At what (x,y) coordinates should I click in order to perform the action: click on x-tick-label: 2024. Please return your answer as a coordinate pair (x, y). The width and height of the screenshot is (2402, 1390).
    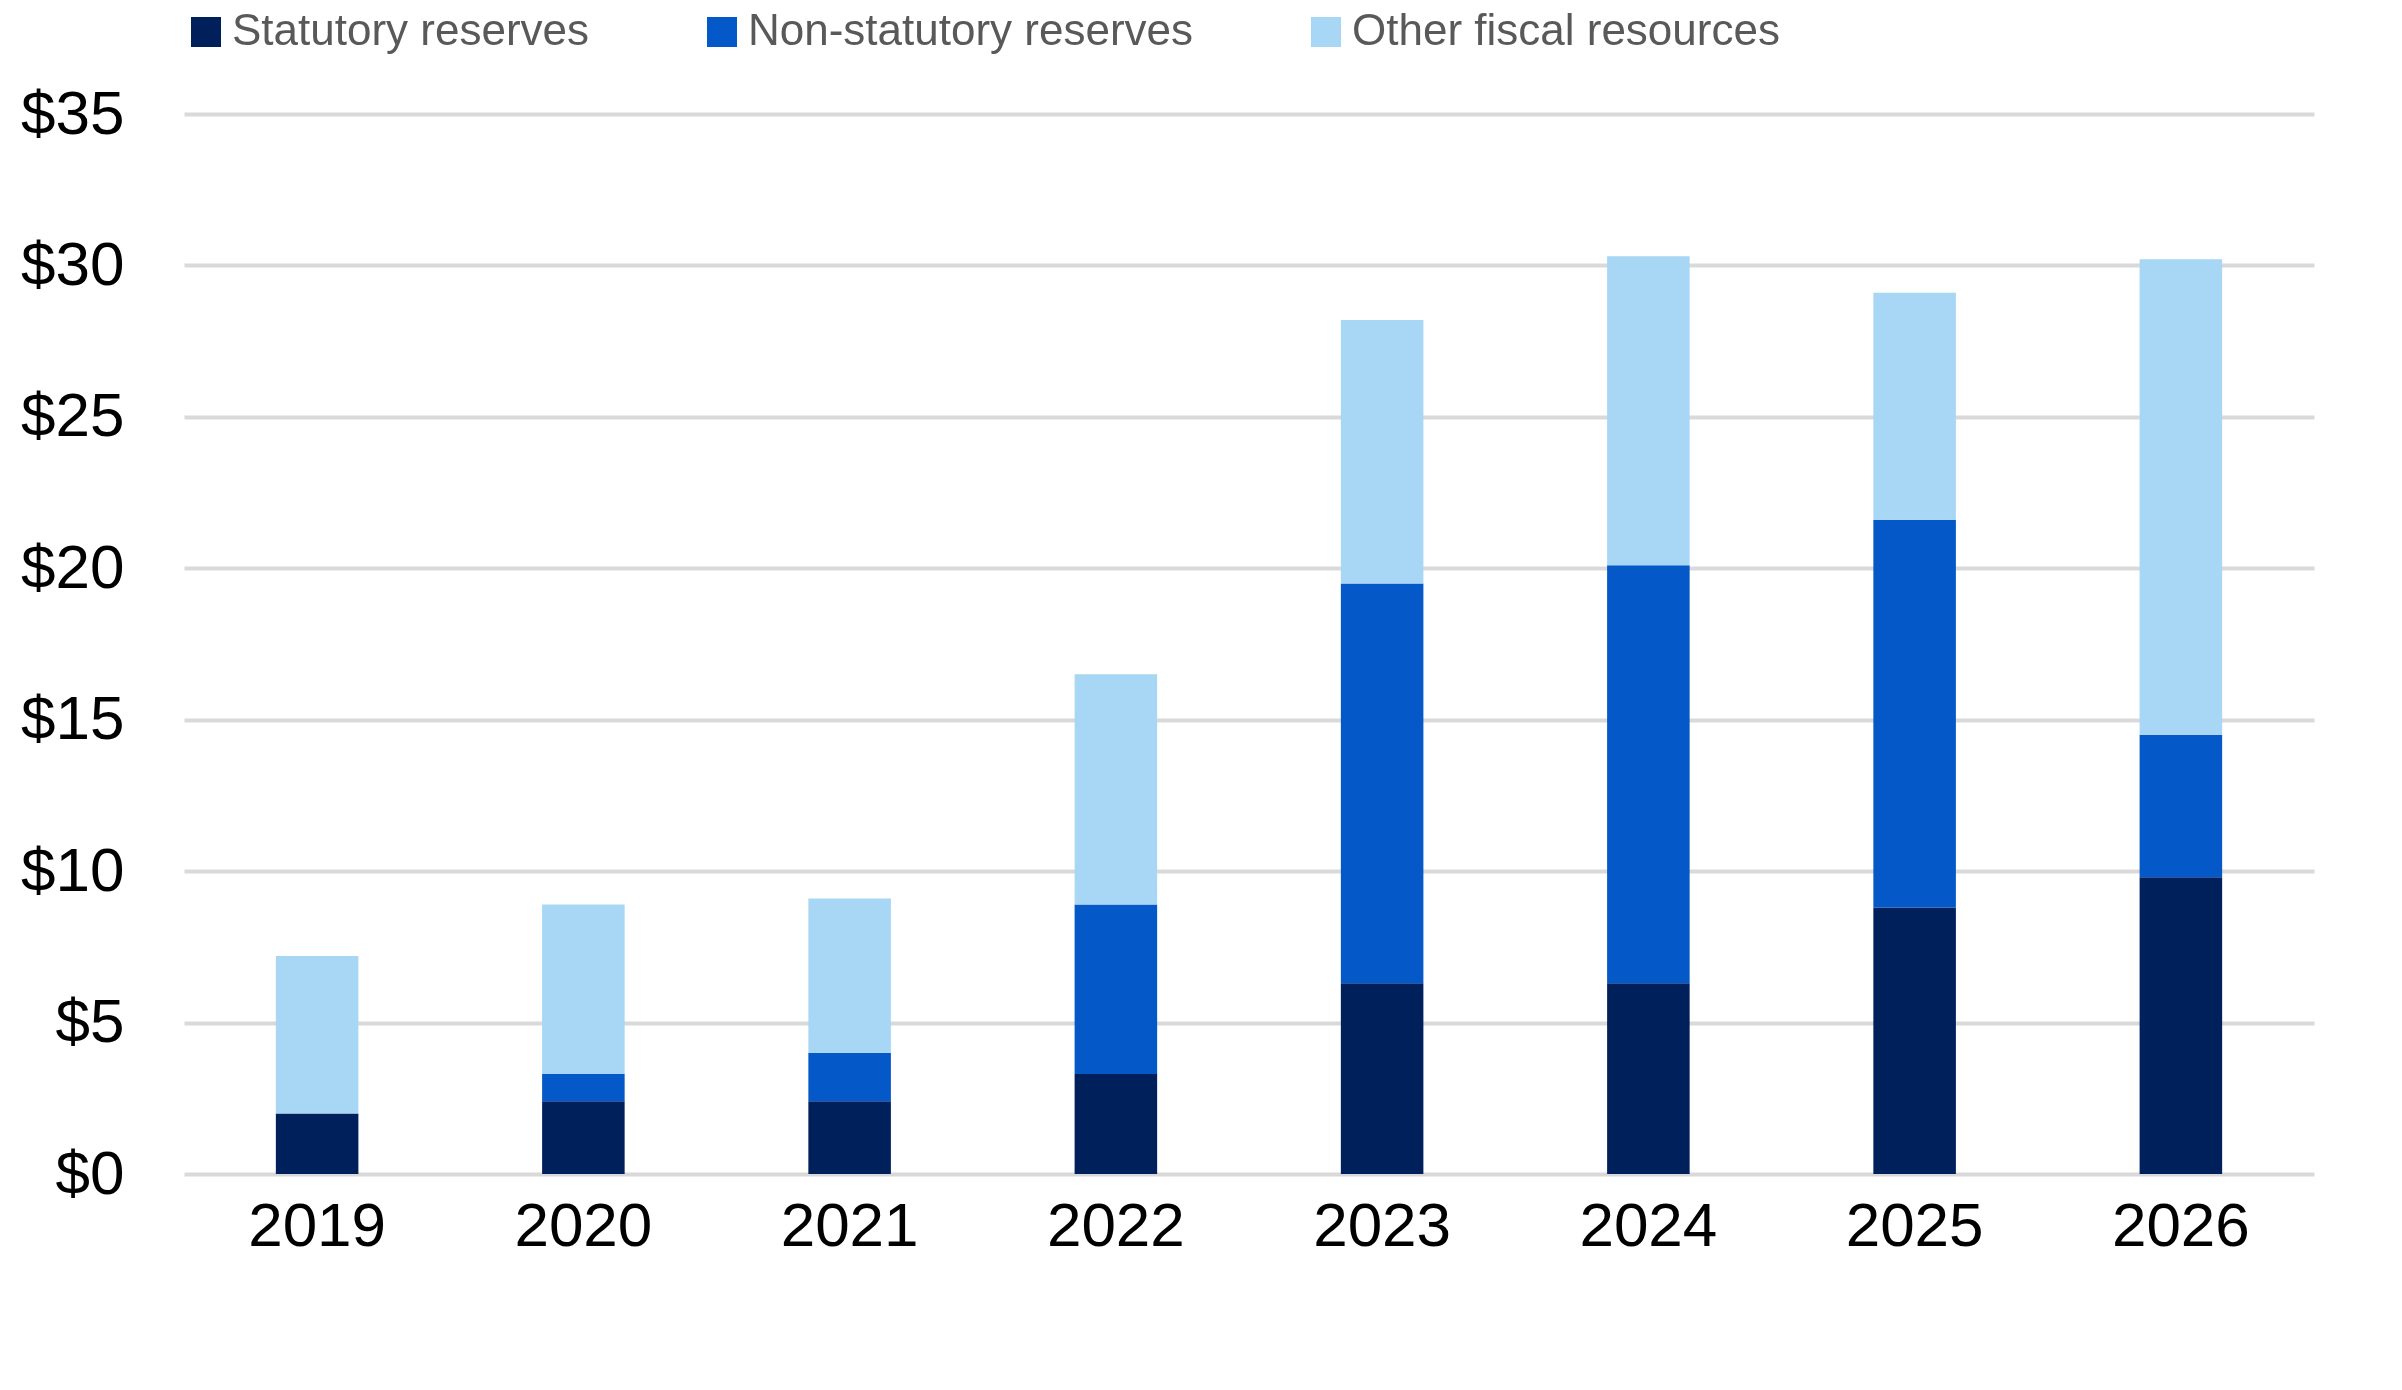
    Looking at the image, I should click on (1648, 1224).